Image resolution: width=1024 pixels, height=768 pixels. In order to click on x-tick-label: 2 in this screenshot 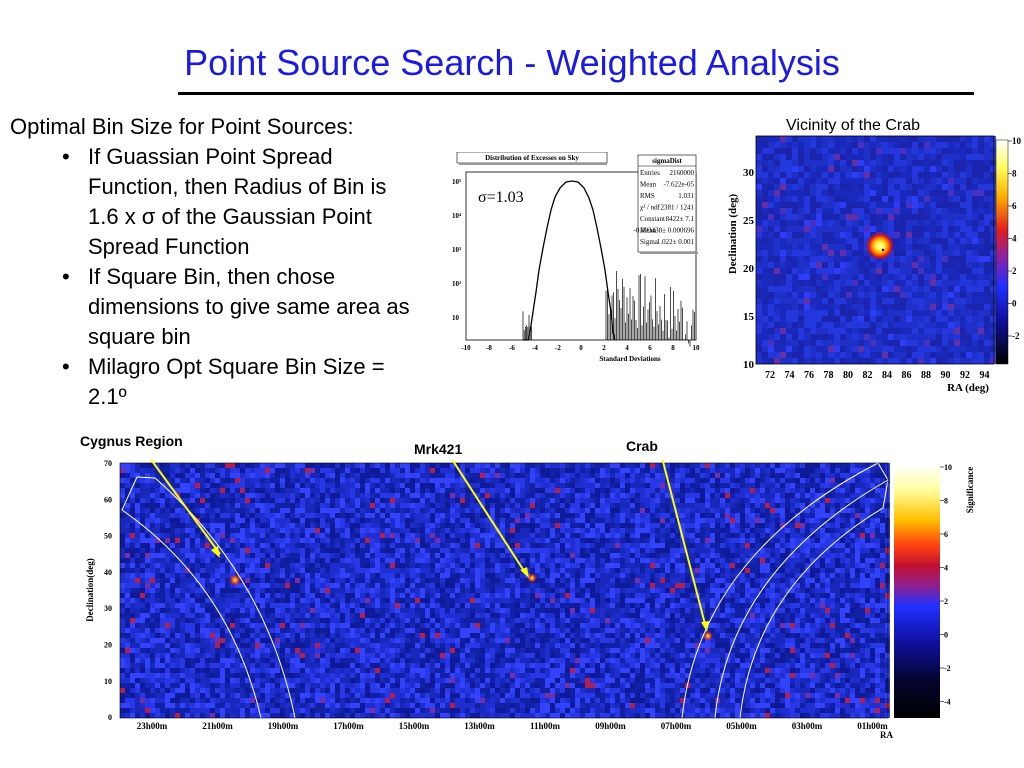, I will do `click(604, 348)`.